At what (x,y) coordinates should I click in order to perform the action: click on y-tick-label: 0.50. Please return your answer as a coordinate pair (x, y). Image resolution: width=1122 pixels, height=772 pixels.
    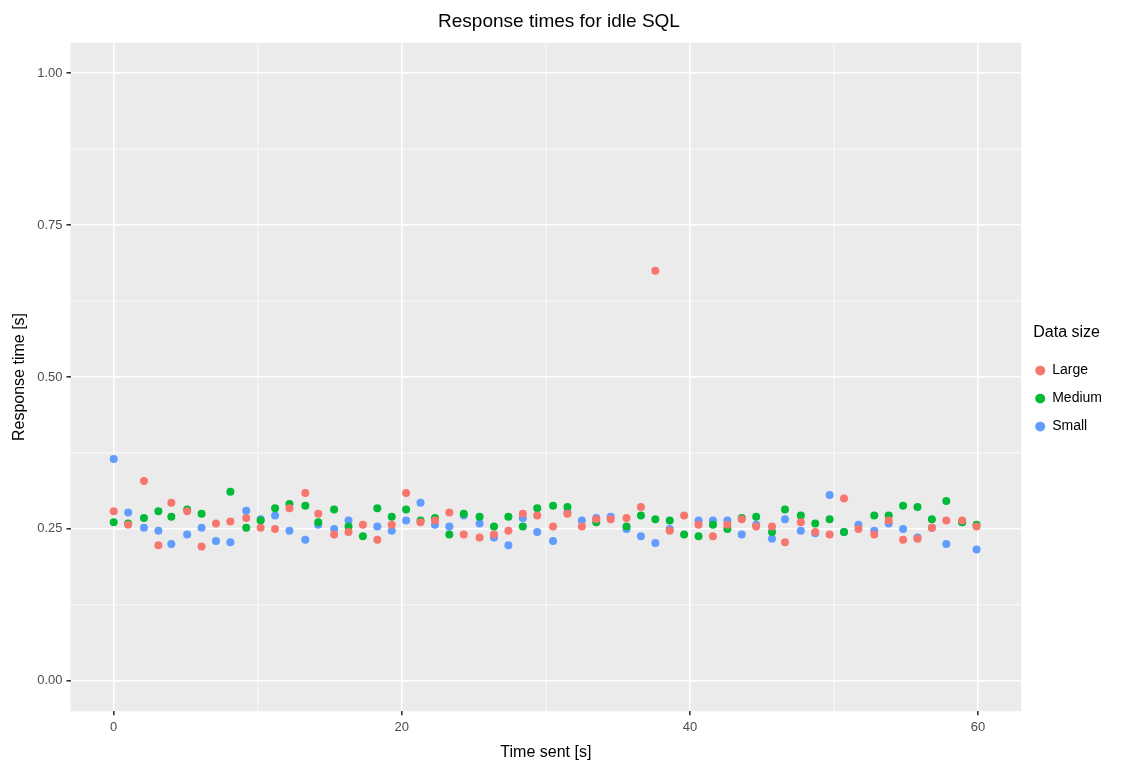
    Looking at the image, I should click on (50, 376).